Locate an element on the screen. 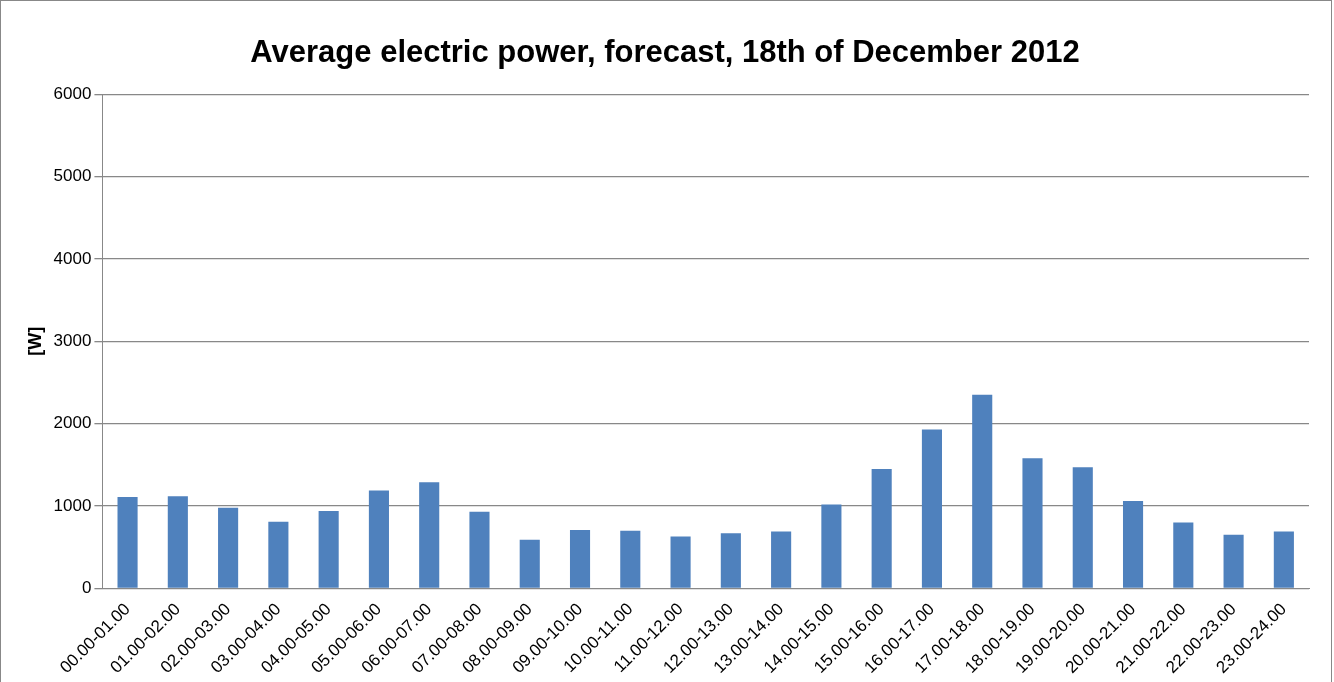  y-tick-label: 1000 is located at coordinates (72, 505).